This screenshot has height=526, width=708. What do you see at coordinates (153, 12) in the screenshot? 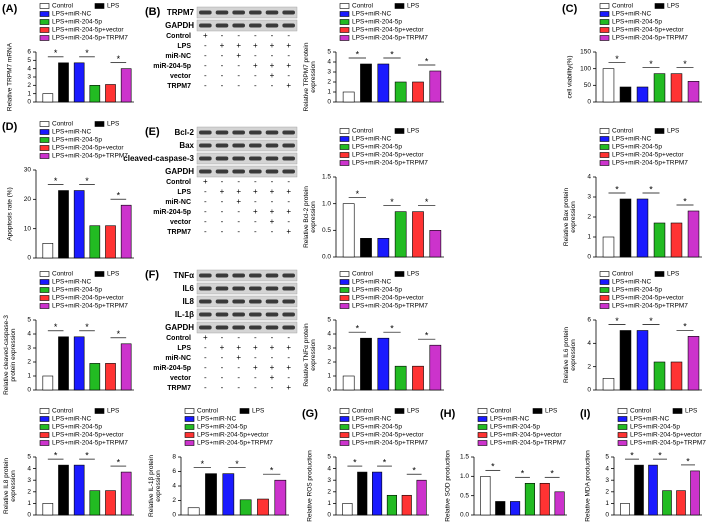
I see `panel-label: (B)` at bounding box center [153, 12].